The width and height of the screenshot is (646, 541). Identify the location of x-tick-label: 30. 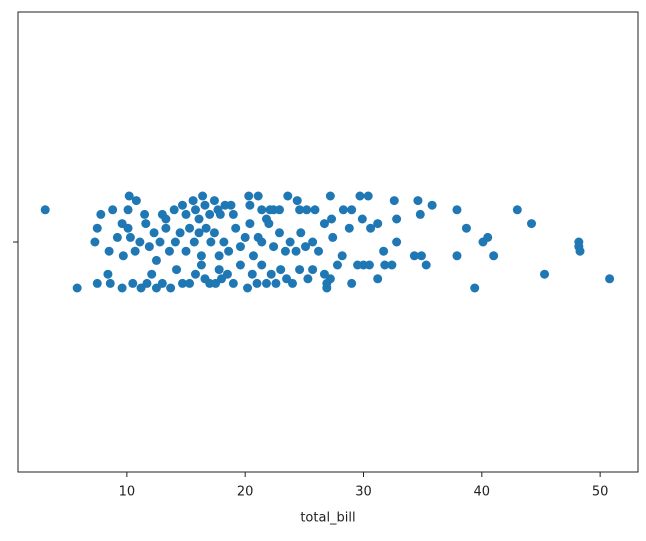
(363, 492).